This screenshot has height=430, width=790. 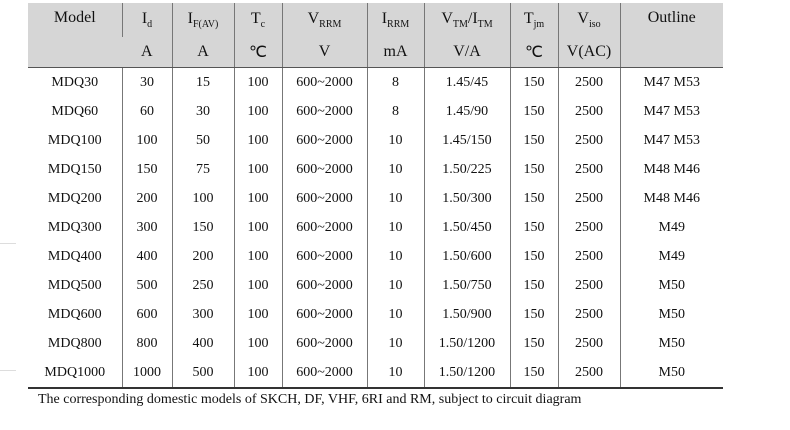 I want to click on cell: M47 M53, so click(x=671, y=111).